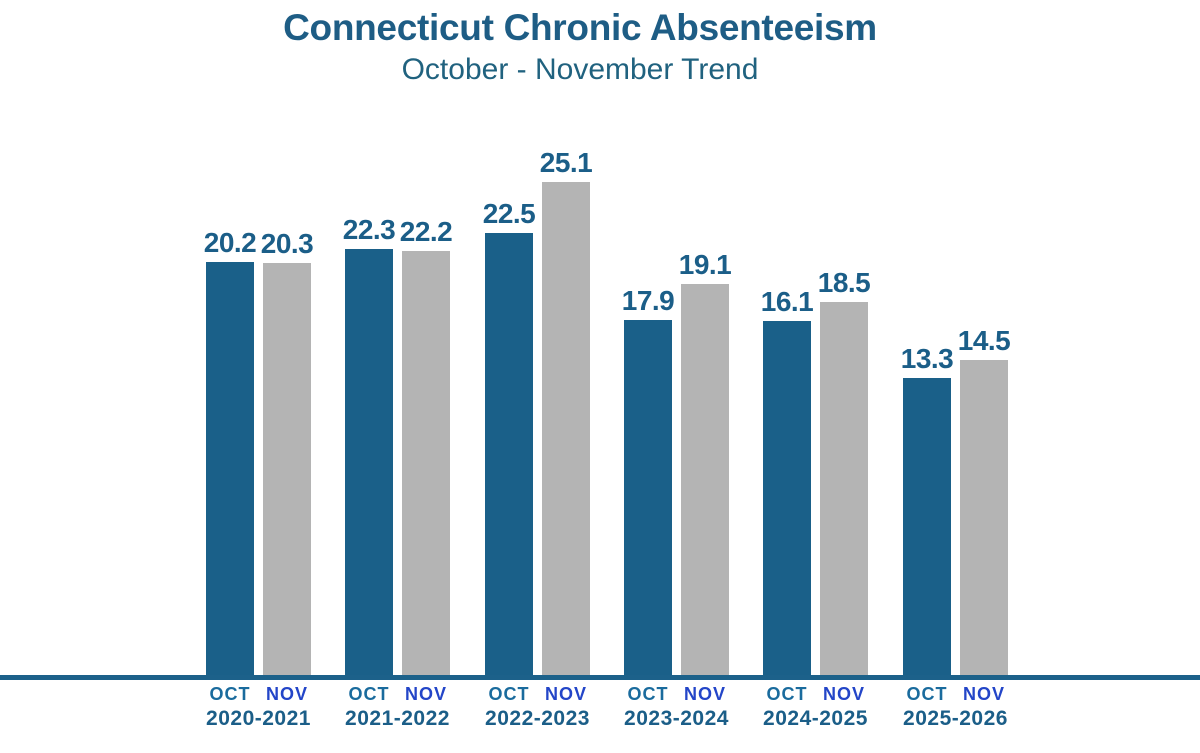 The height and width of the screenshot is (753, 1200). I want to click on year-label-2024-2025: 2024-2025, so click(815, 718).